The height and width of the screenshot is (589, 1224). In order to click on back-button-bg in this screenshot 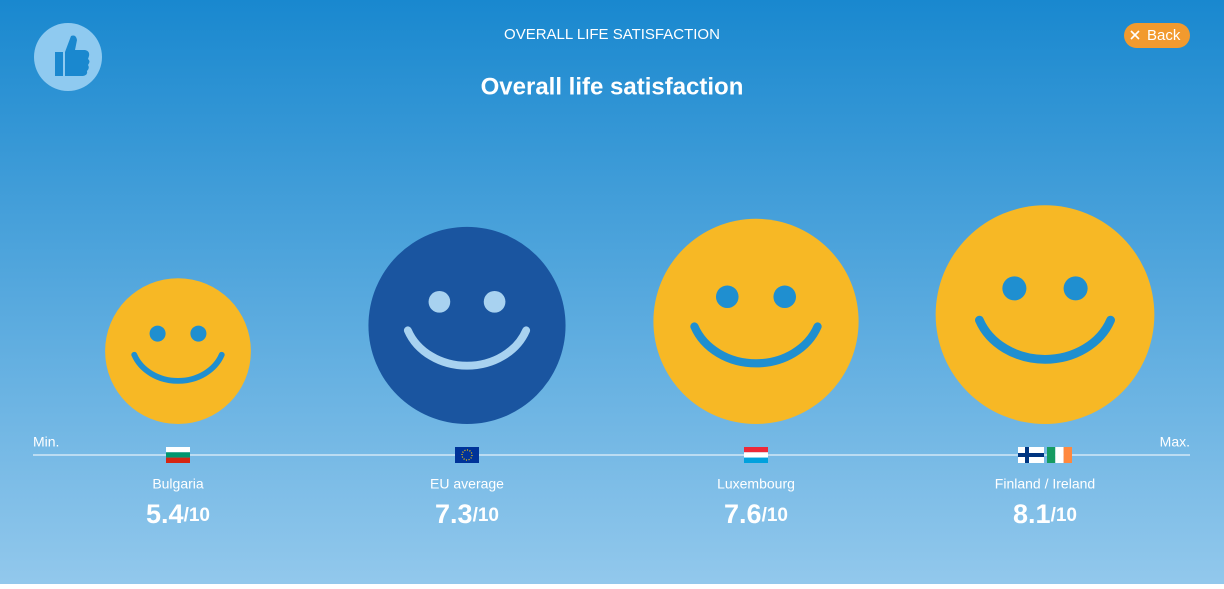, I will do `click(1157, 35)`.